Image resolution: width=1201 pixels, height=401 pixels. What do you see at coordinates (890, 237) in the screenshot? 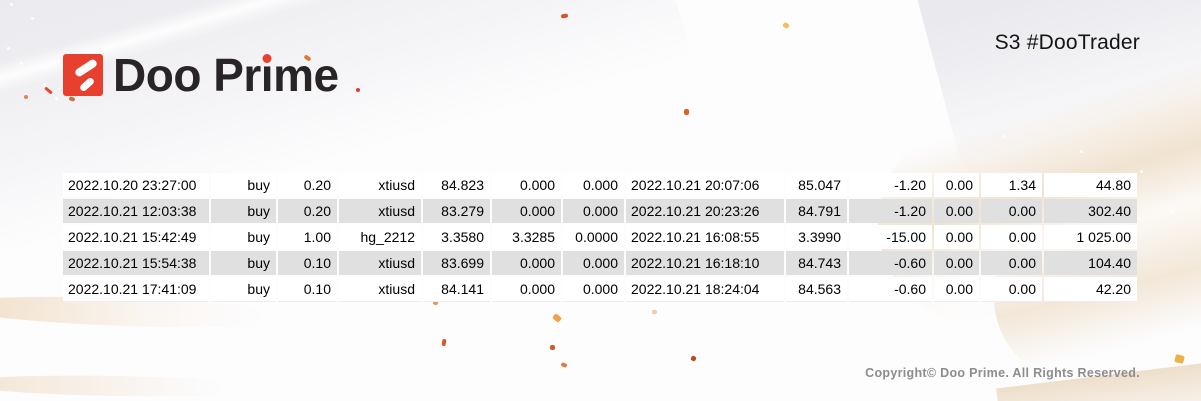
I see `table-cell: -15.00` at bounding box center [890, 237].